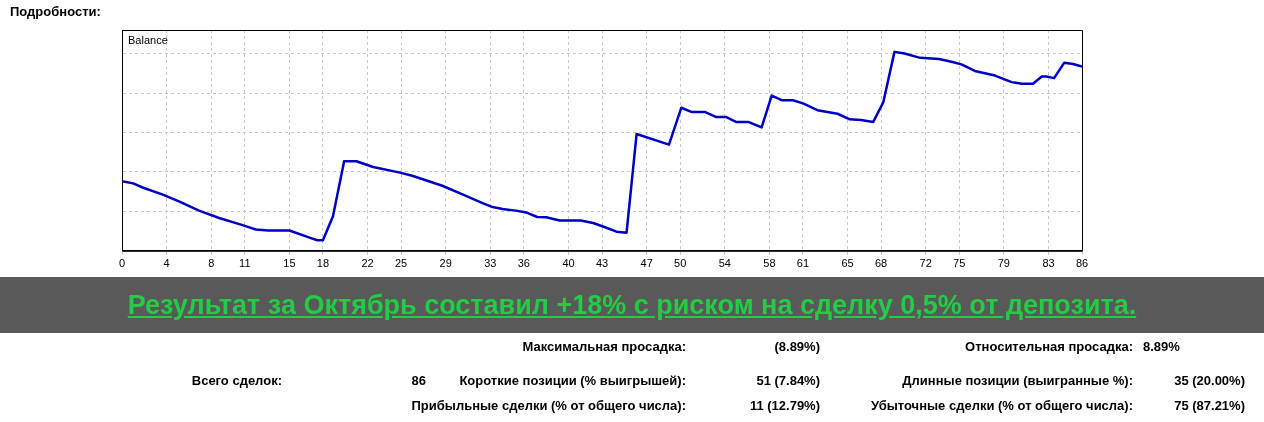  Describe the element at coordinates (1001, 405) in the screenshot. I see `text: Убыточные сделки (% от общего числа):` at that location.